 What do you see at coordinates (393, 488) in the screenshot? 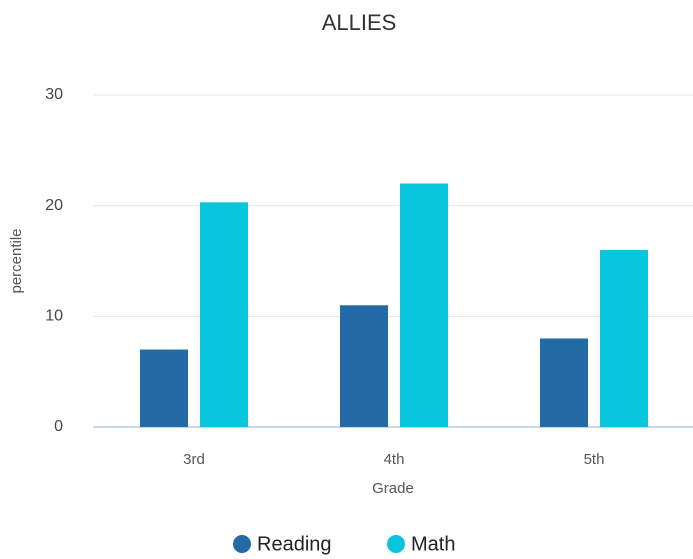
I see `x-axis-label: Grade` at bounding box center [393, 488].